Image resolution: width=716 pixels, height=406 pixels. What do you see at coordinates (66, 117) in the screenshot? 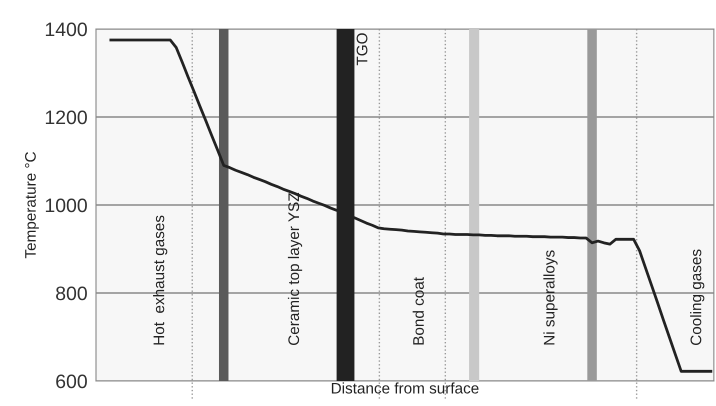
I see `y-tick-label: 1200` at bounding box center [66, 117].